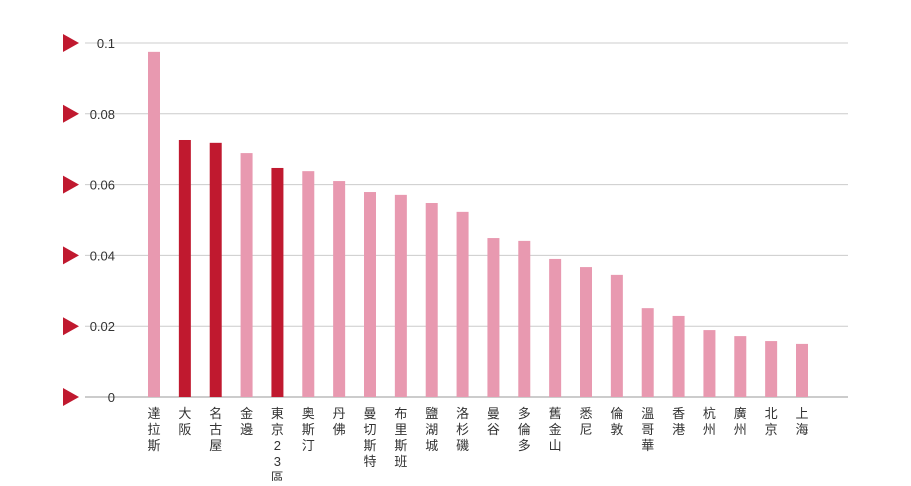 The height and width of the screenshot is (486, 911). I want to click on y-tick-label: 0.04, so click(102, 255).